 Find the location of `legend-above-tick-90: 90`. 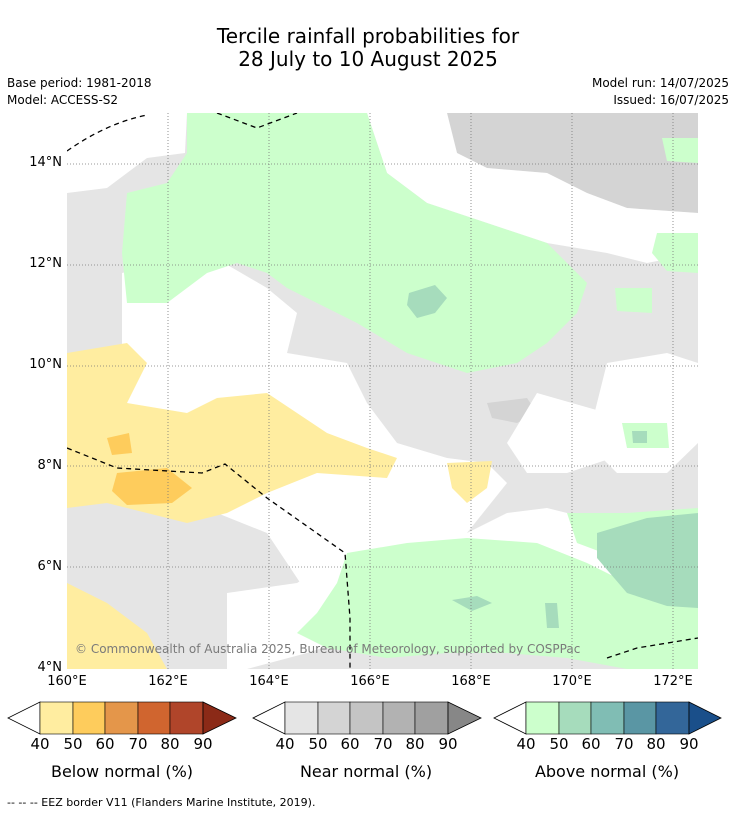

legend-above-tick-90: 90 is located at coordinates (689, 744).